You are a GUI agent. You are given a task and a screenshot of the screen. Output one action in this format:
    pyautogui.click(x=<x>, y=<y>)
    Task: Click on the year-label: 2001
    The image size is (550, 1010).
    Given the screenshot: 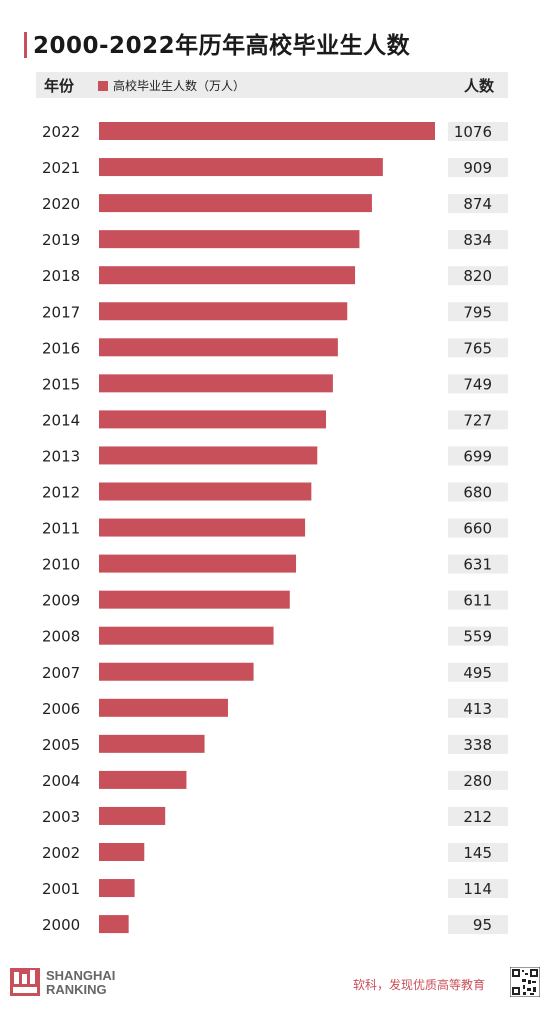 What is the action you would take?
    pyautogui.click(x=61, y=889)
    